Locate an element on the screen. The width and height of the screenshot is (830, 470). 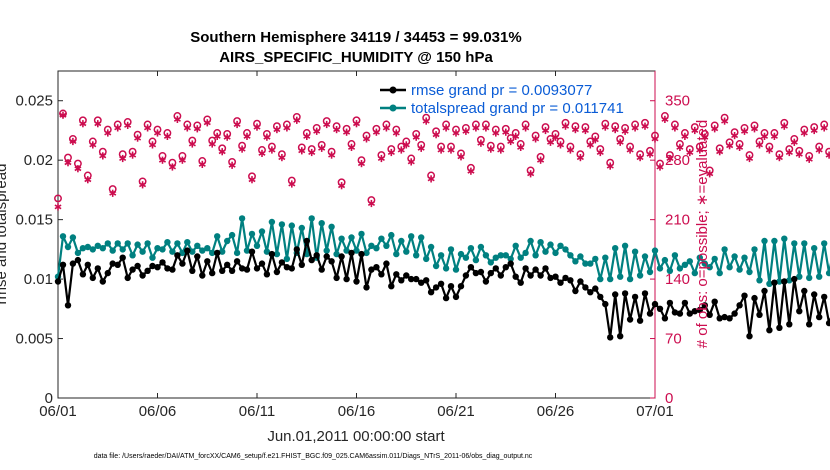
y-tick-label-right: 210 is located at coordinates (677, 220).